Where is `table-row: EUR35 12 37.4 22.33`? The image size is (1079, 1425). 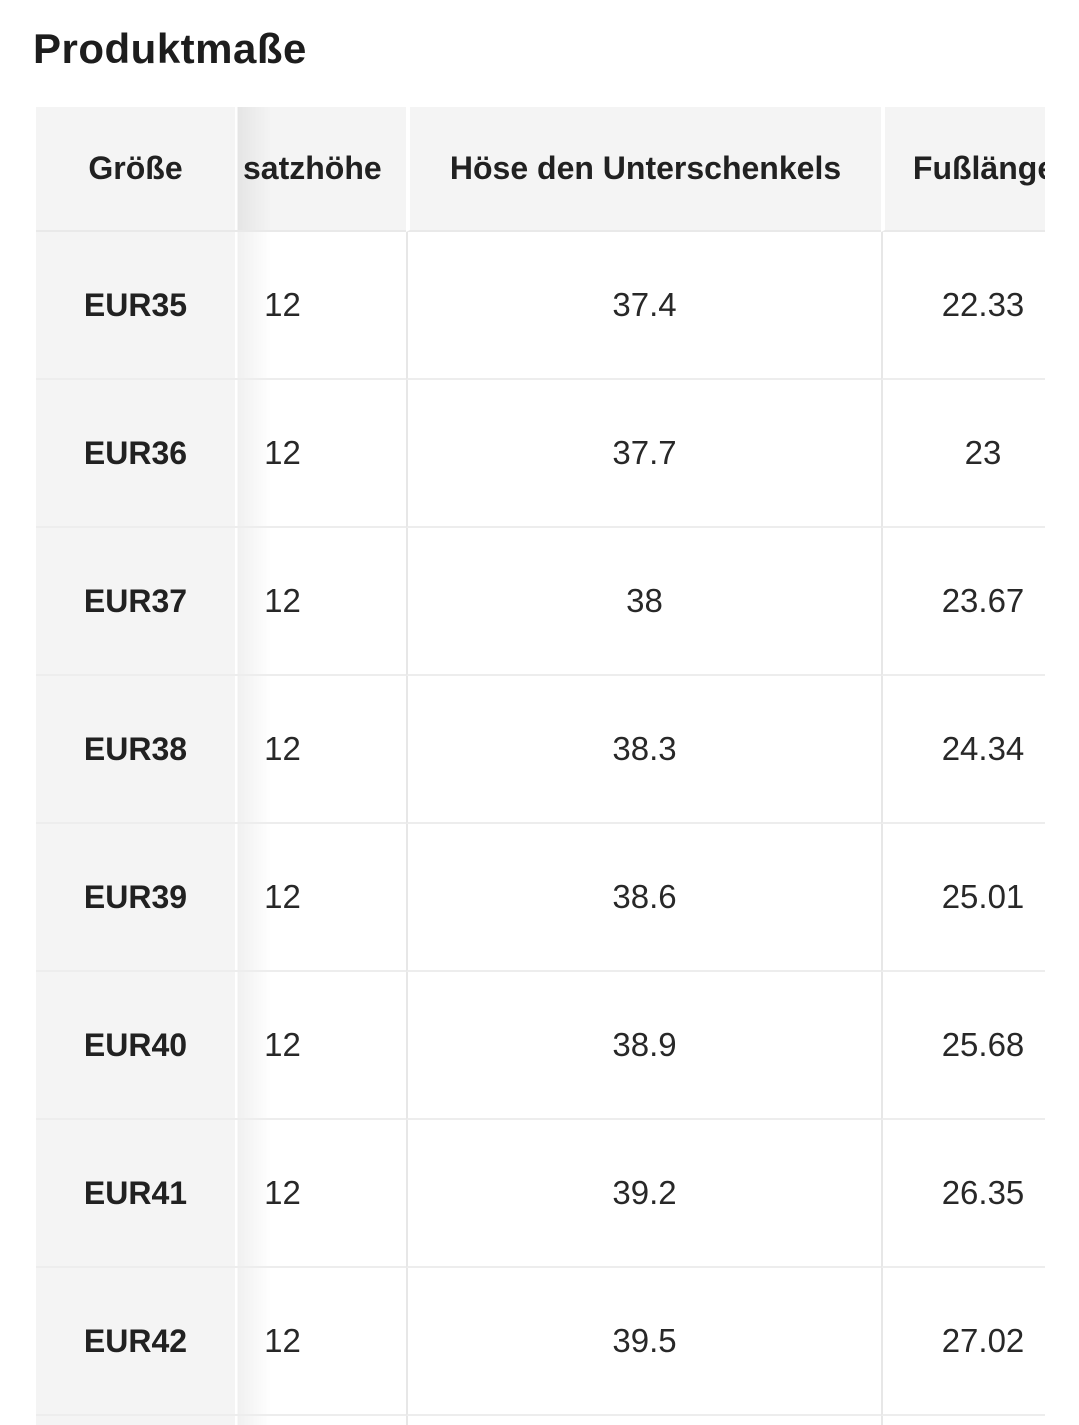
table-row: EUR35 12 37.4 22.33 is located at coordinates (540, 306).